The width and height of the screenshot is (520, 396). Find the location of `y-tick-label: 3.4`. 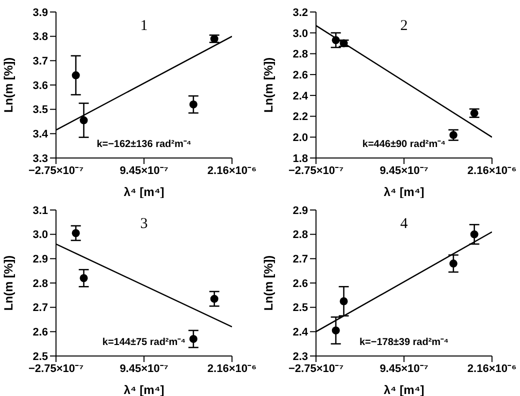

y-tick-label: 3.4 is located at coordinates (40, 134).